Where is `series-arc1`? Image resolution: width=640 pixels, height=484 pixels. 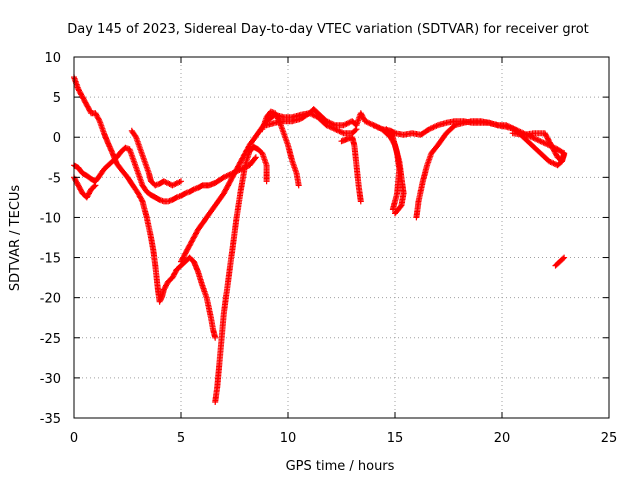
series-arc1 is located at coordinates (145, 207).